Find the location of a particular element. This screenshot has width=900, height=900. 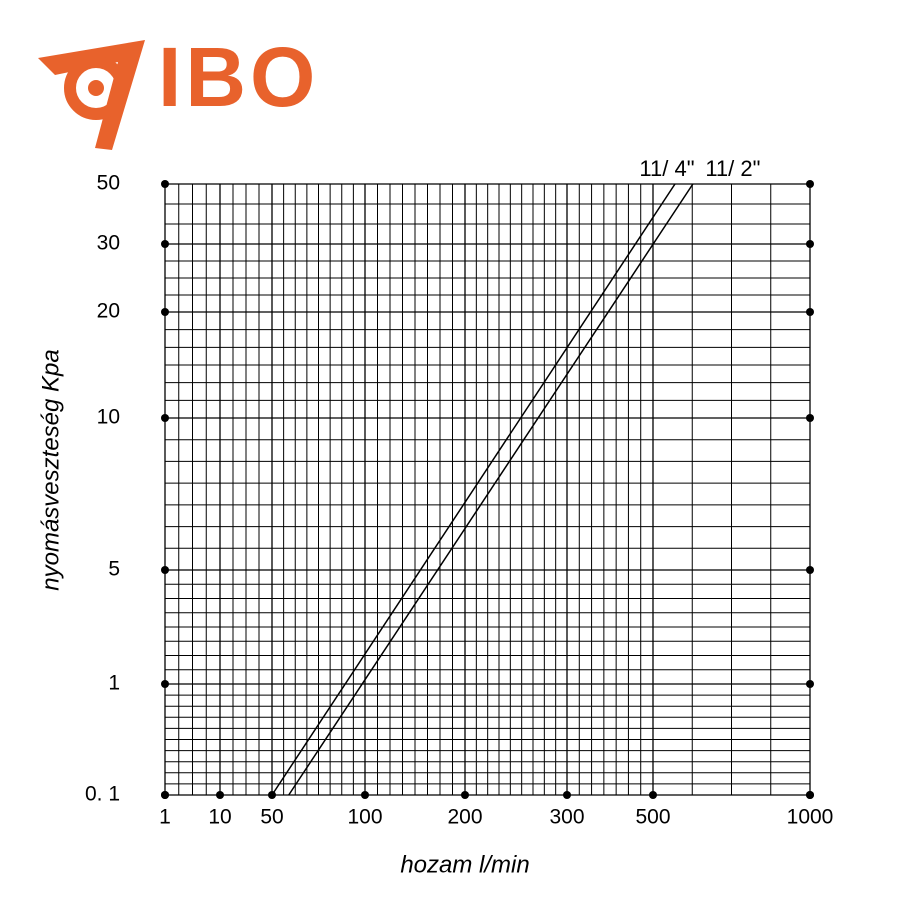

x-tick-label: 10 is located at coordinates (219, 817).